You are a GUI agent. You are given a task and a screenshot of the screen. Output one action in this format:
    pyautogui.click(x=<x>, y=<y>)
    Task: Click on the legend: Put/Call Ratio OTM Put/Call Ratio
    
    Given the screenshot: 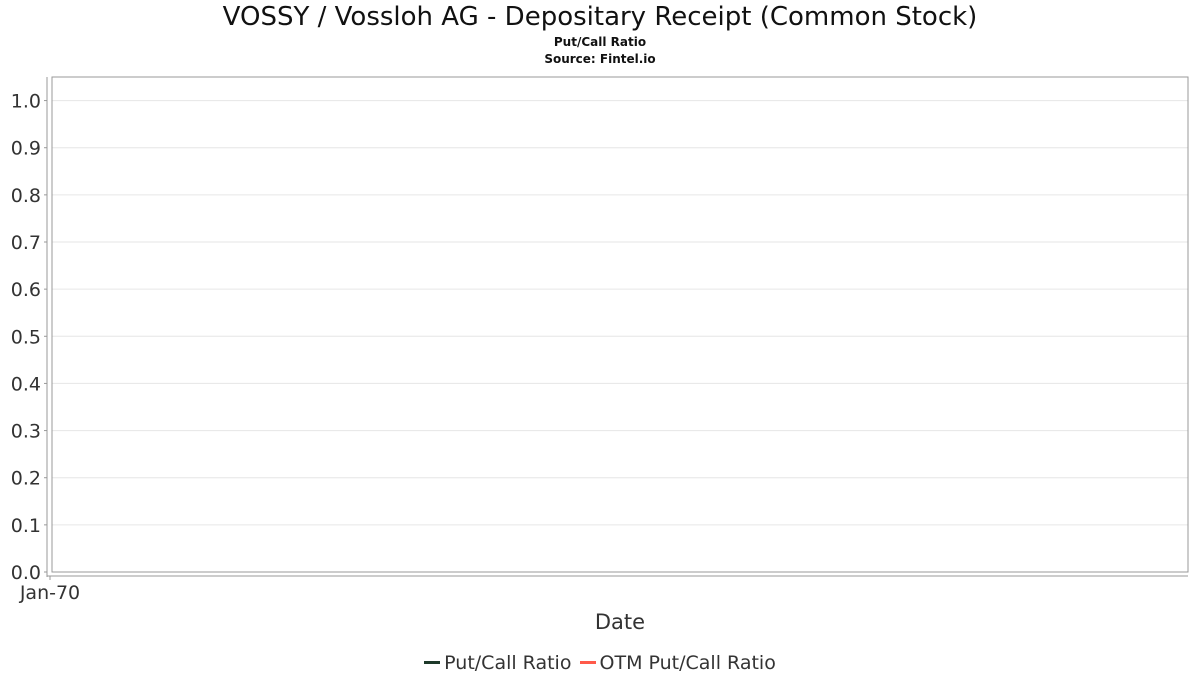 What is the action you would take?
    pyautogui.click(x=600, y=660)
    